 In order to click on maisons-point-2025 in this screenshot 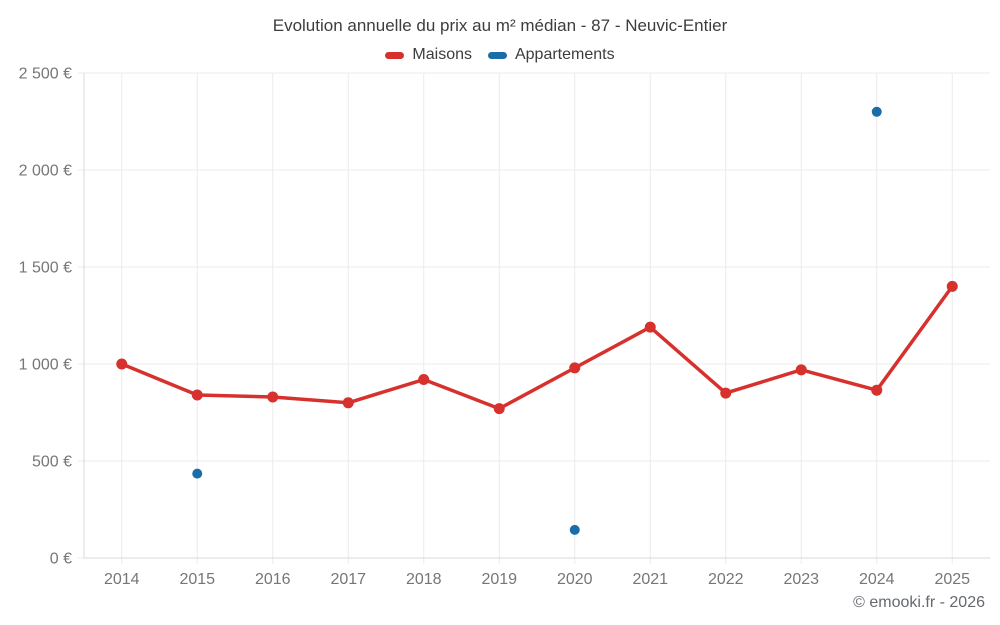, I will do `click(952, 286)`.